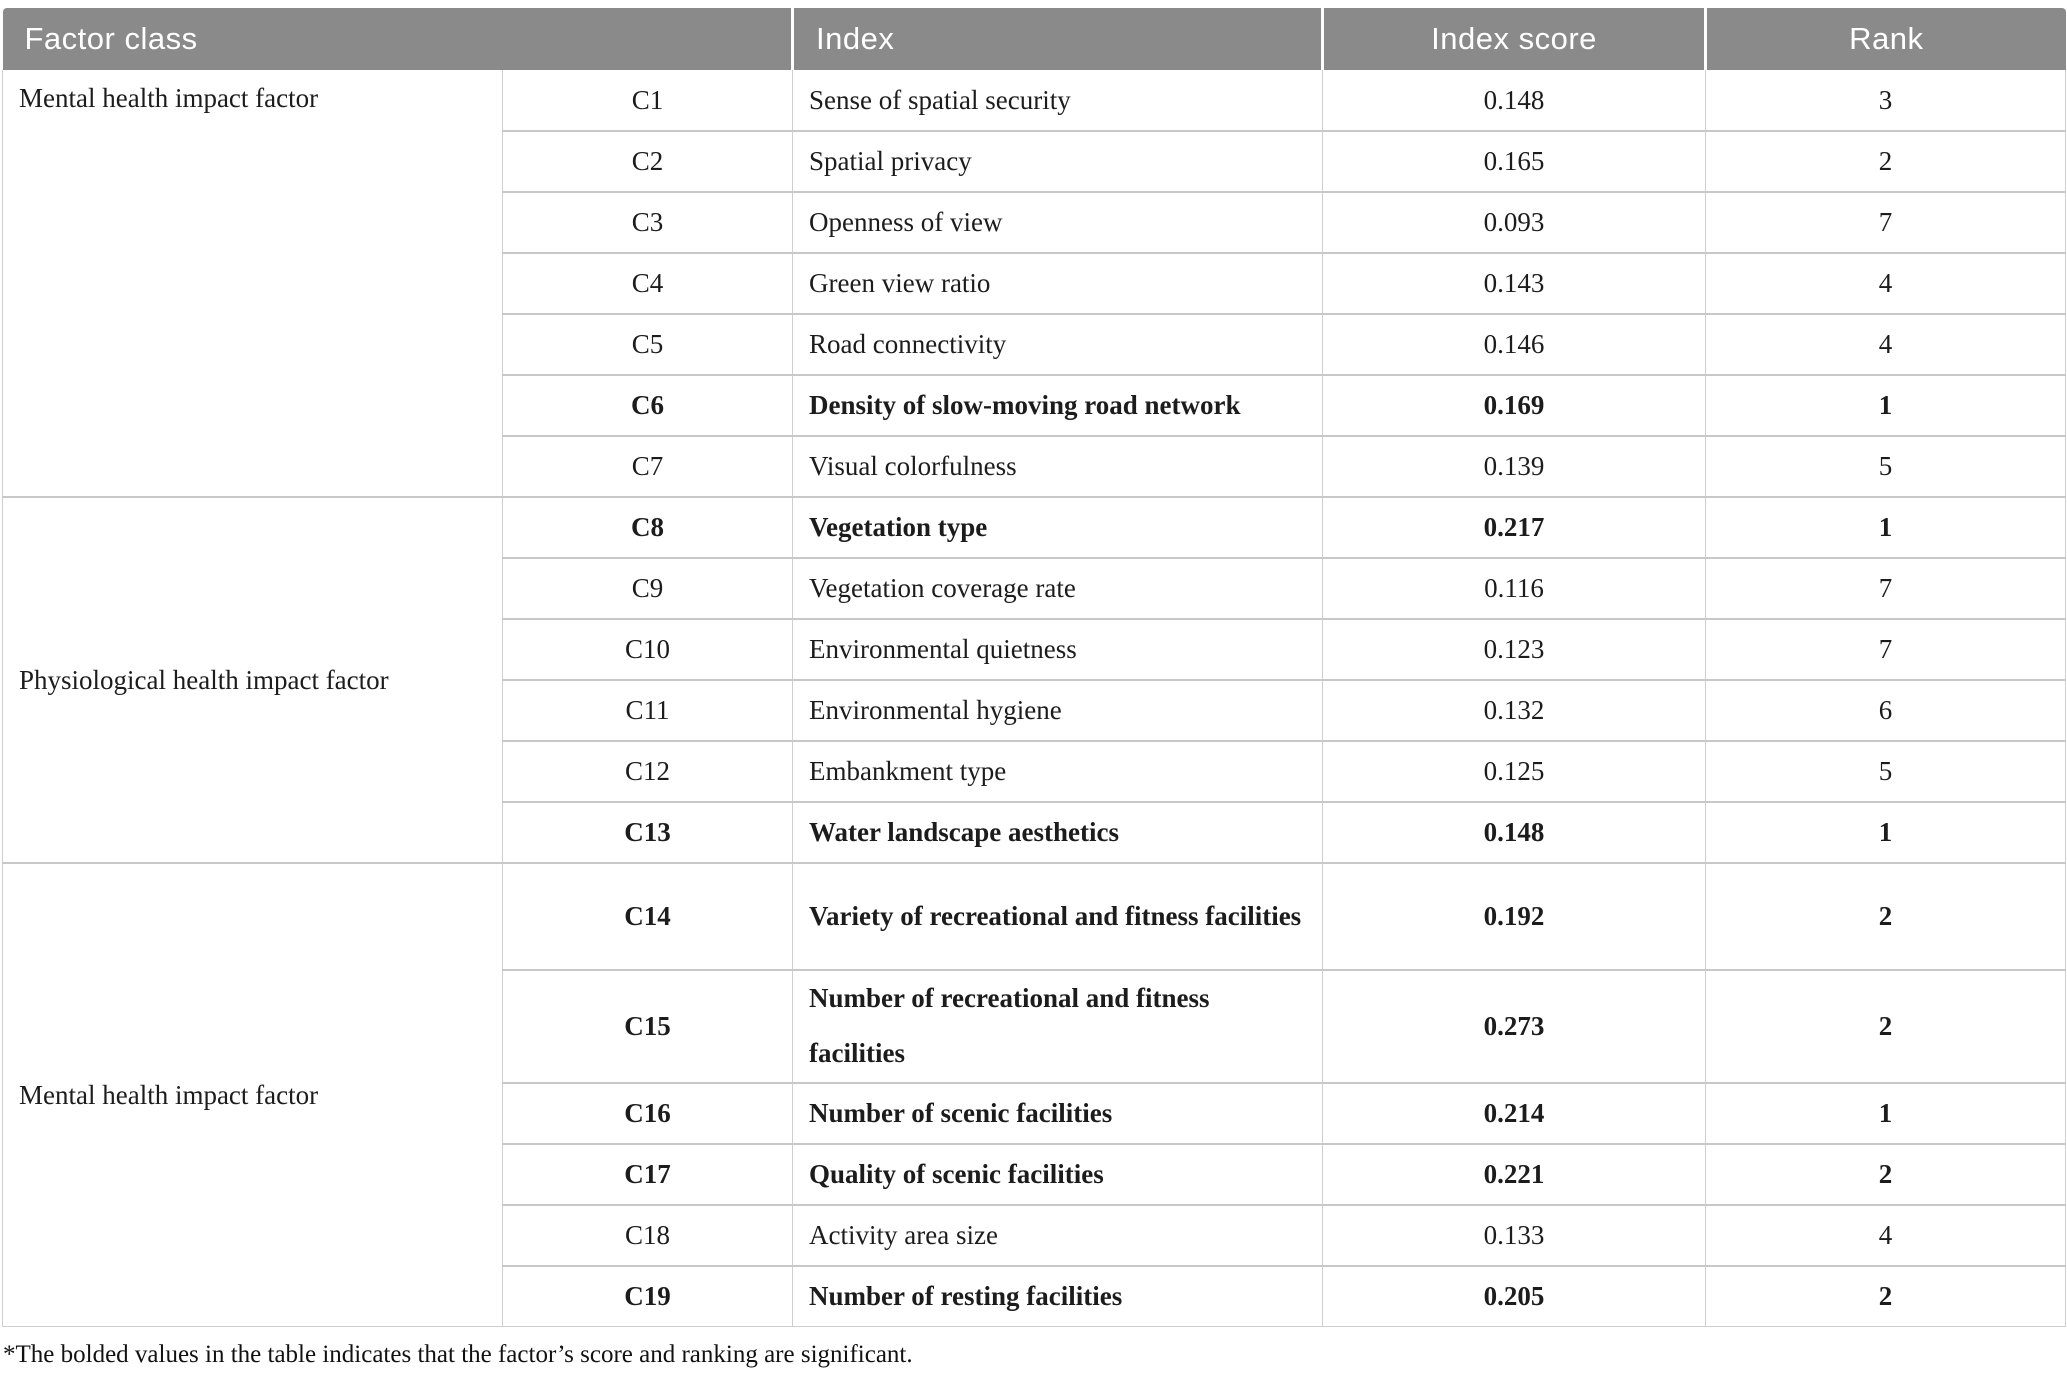  Describe the element at coordinates (647, 344) in the screenshot. I see `index-code-cell: C5` at that location.